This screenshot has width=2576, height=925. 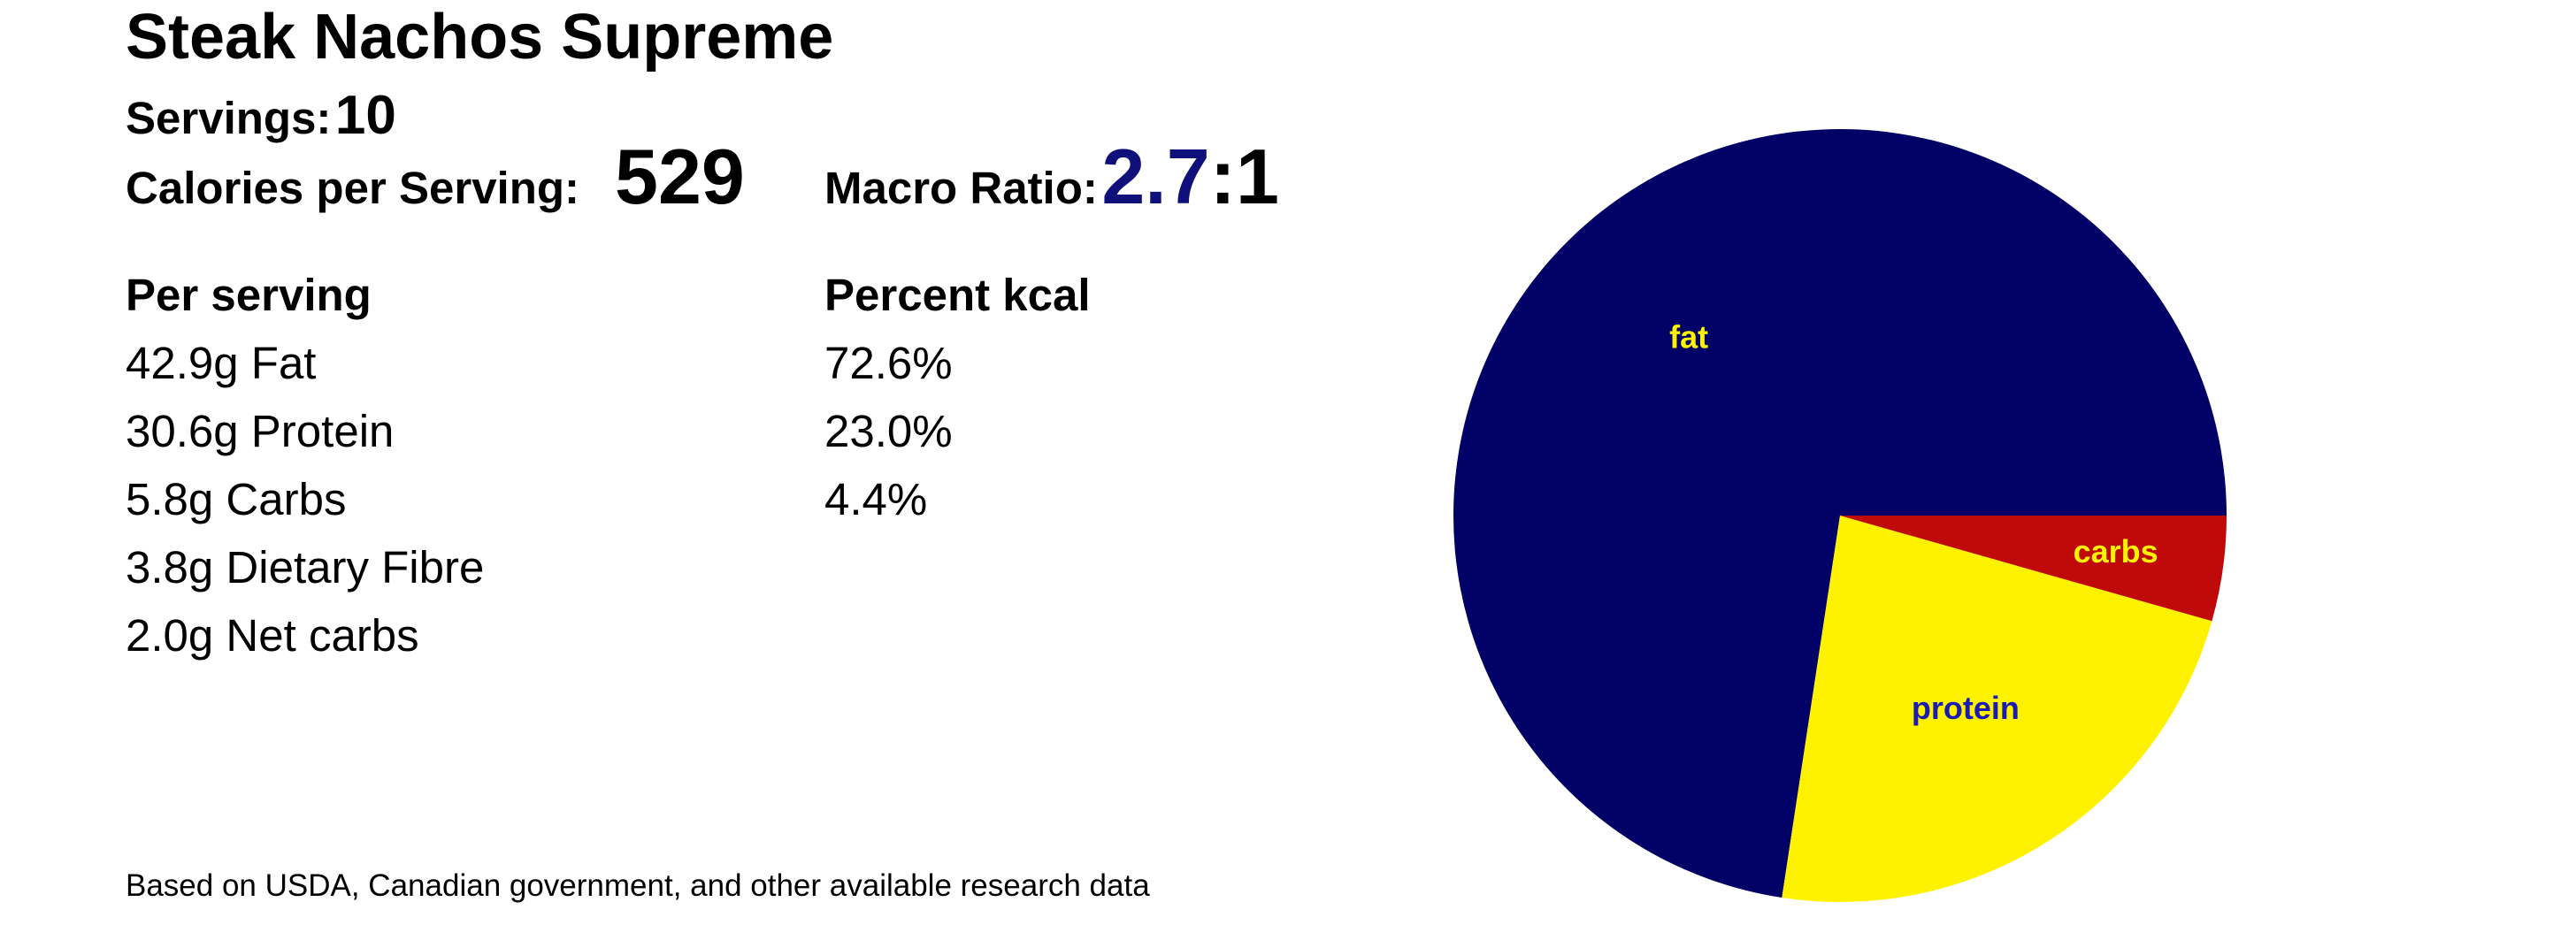 I want to click on recipe-title: Steak Nachos Supreme, so click(x=480, y=37).